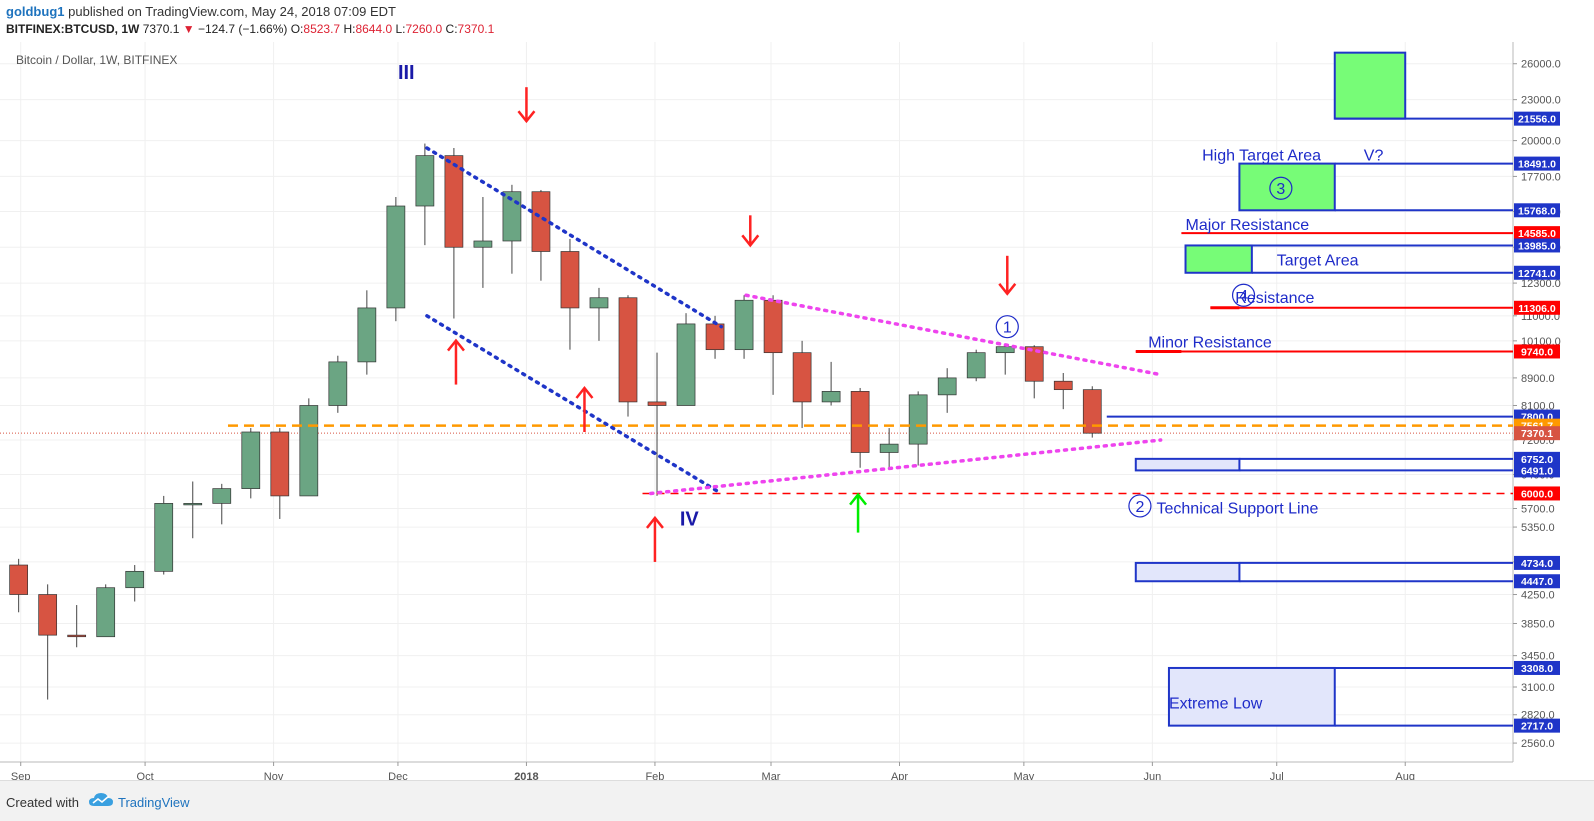 The width and height of the screenshot is (1594, 821). Describe the element at coordinates (771, 775) in the screenshot. I see `x-tick-label: Mar` at that location.